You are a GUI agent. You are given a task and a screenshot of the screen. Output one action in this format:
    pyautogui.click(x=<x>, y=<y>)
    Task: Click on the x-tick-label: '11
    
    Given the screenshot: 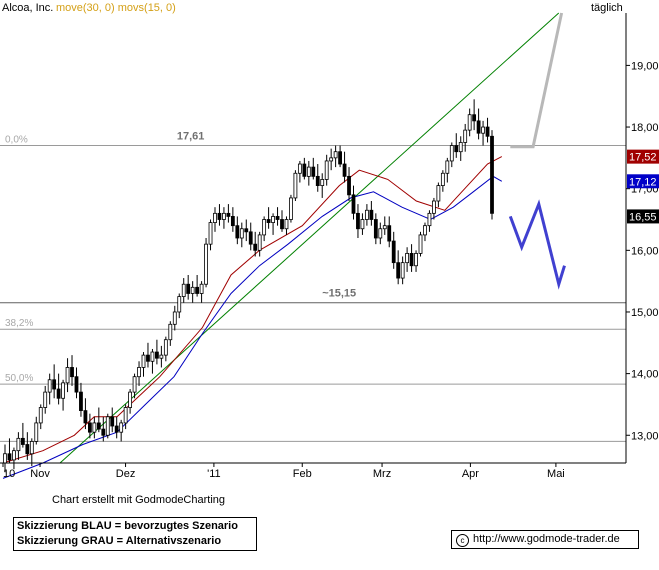 What is the action you would take?
    pyautogui.click(x=214, y=474)
    